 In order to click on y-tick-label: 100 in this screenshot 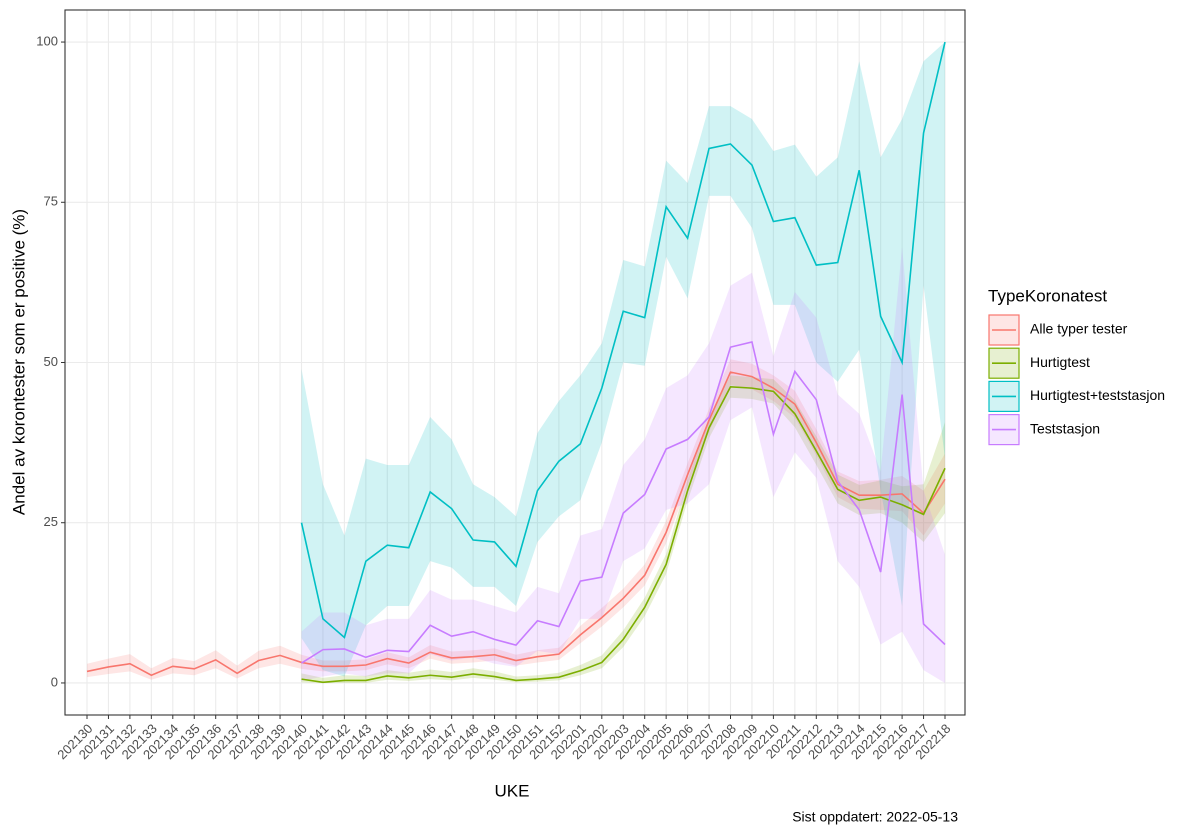, I will do `click(47, 40)`.